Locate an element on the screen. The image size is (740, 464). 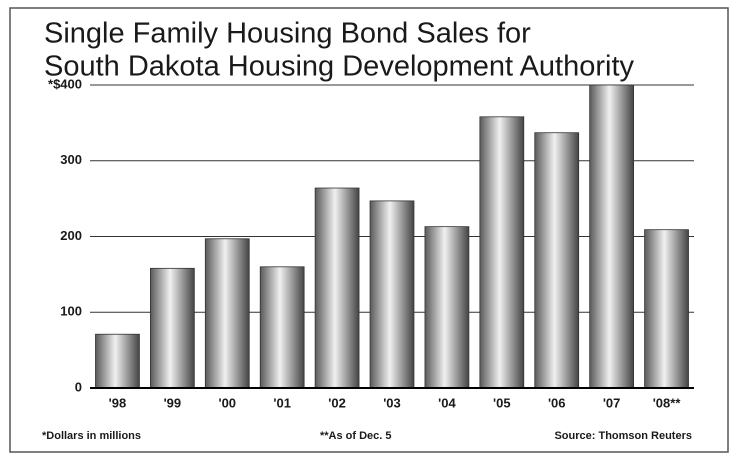
y-tick-label: 0 is located at coordinates (78, 386).